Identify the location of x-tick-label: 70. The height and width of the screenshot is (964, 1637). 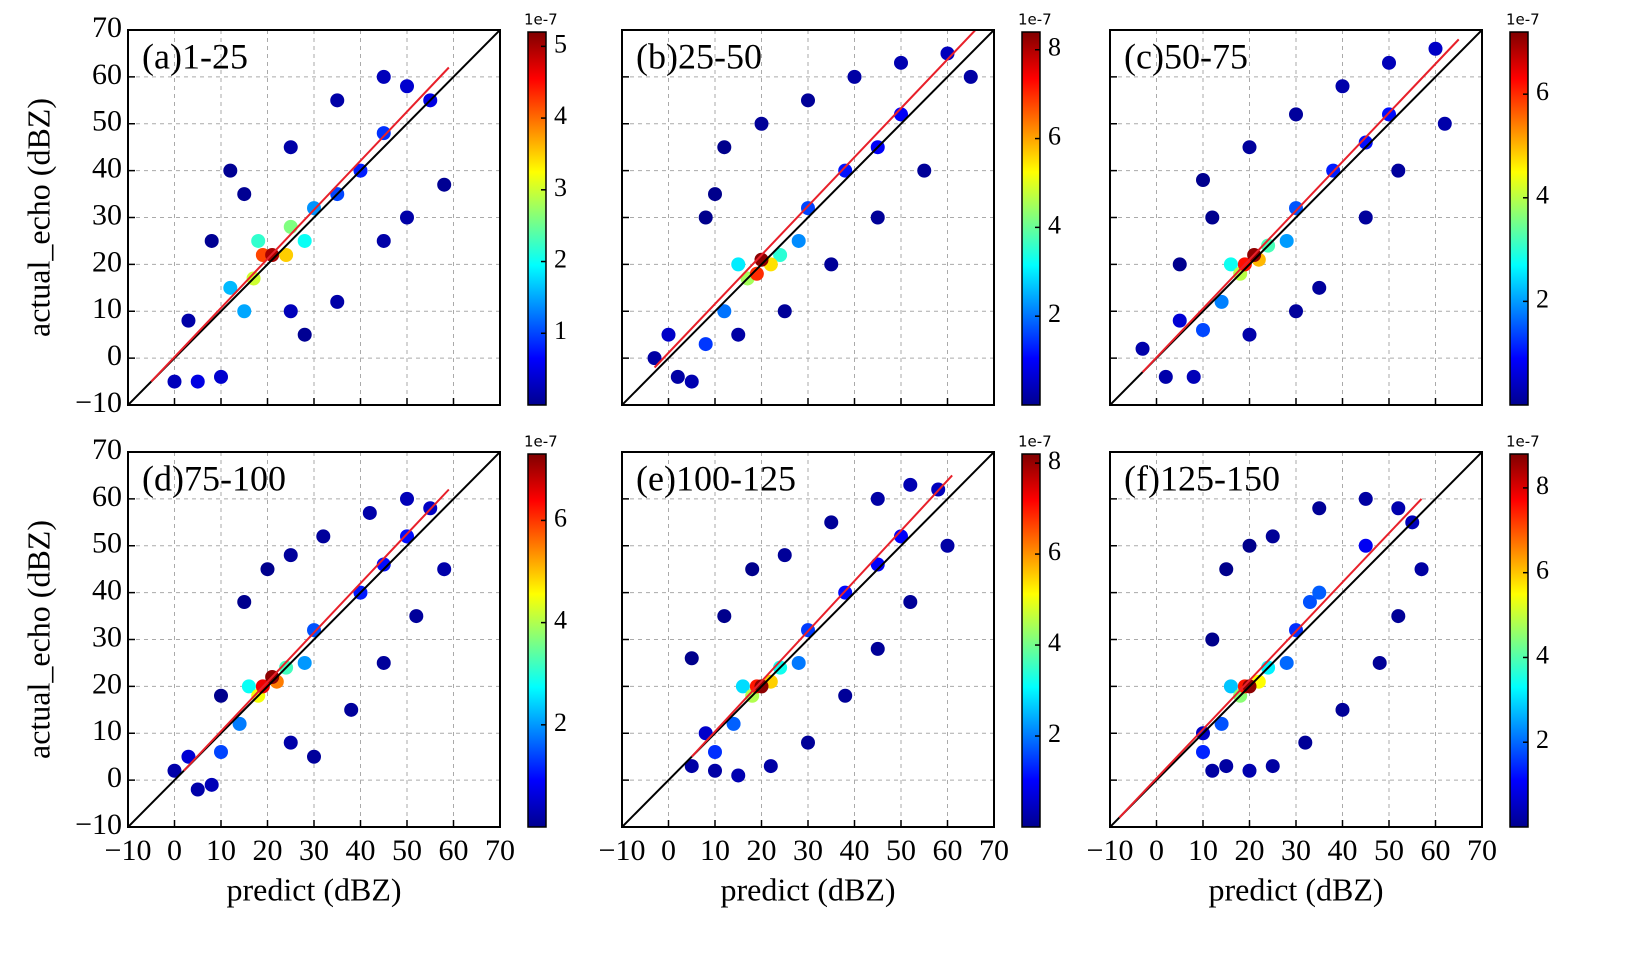
(1482, 850).